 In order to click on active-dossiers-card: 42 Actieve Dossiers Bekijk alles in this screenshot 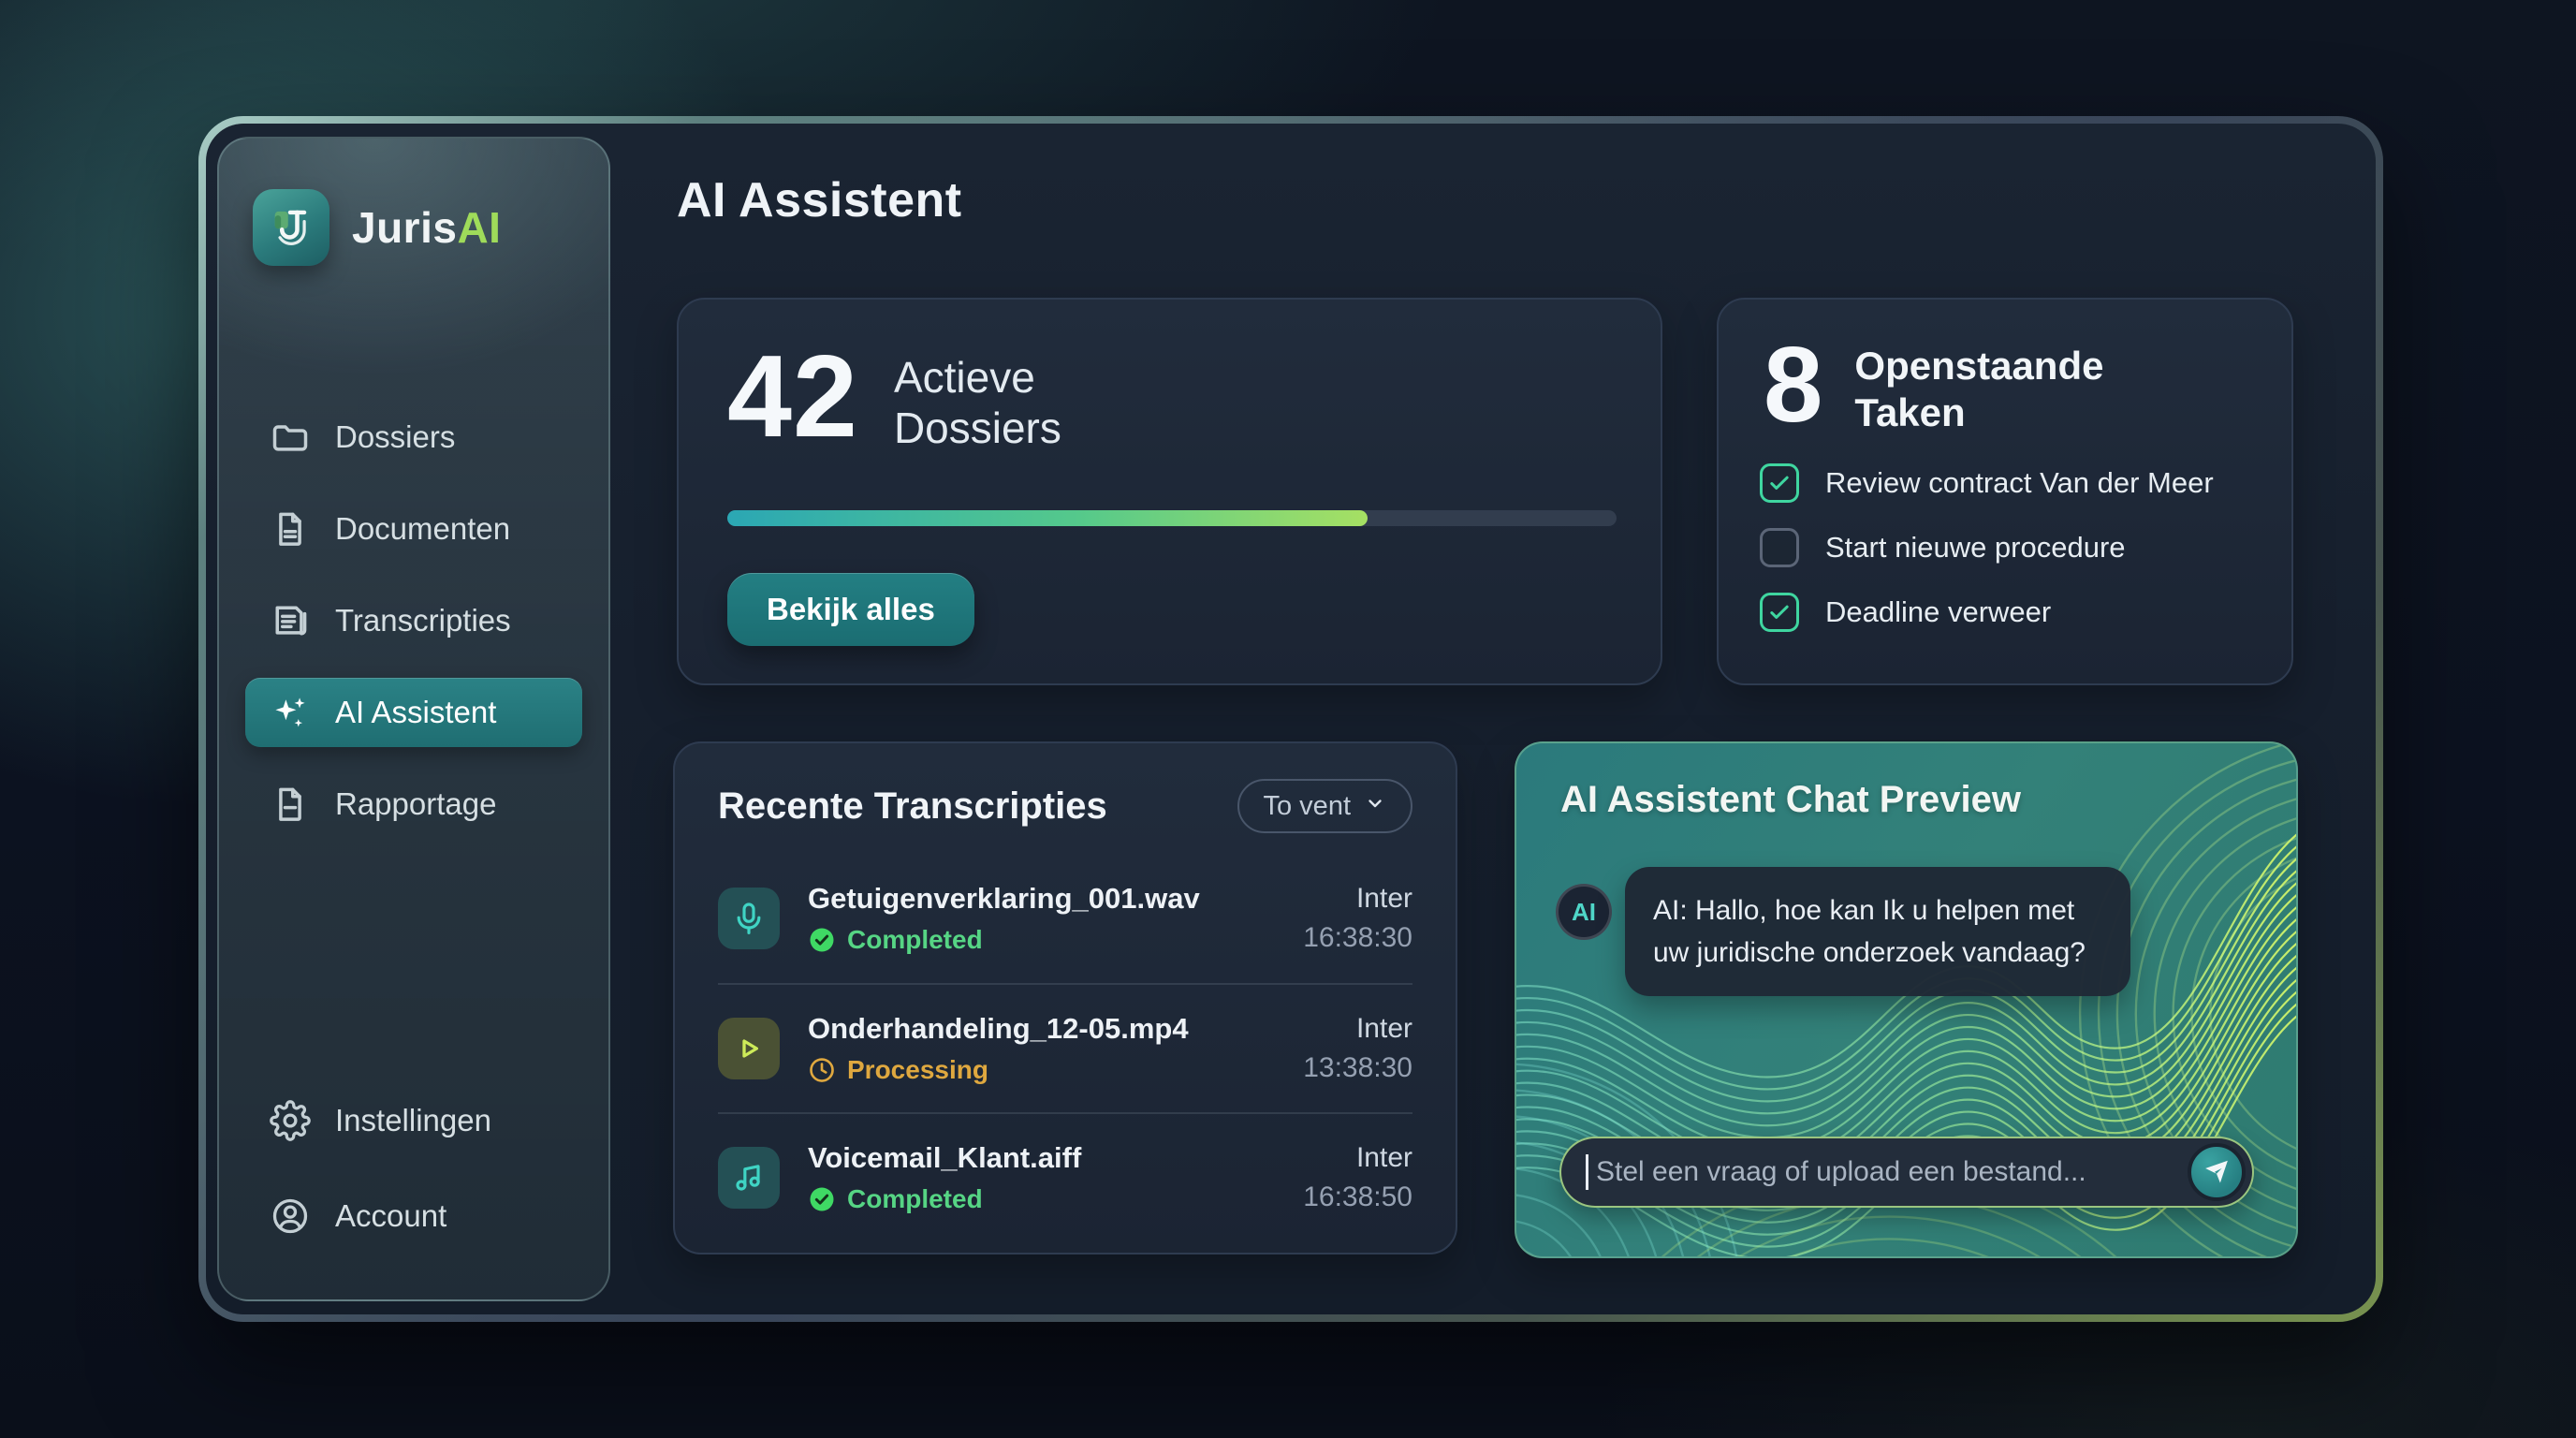, I will do `click(1169, 491)`.